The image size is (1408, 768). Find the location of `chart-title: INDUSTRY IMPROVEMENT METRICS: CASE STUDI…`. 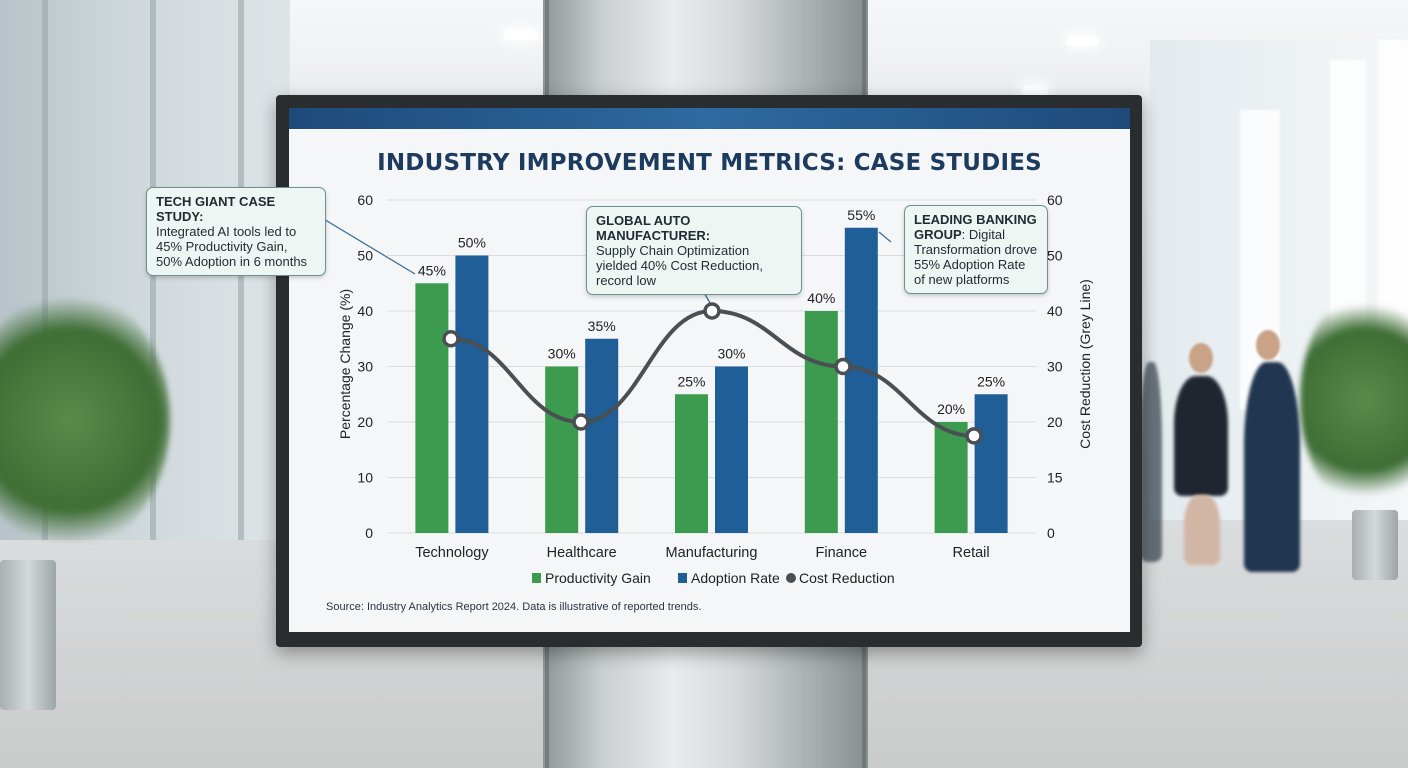

chart-title: INDUSTRY IMPROVEMENT METRICS: CASE STUDI… is located at coordinates (709, 163).